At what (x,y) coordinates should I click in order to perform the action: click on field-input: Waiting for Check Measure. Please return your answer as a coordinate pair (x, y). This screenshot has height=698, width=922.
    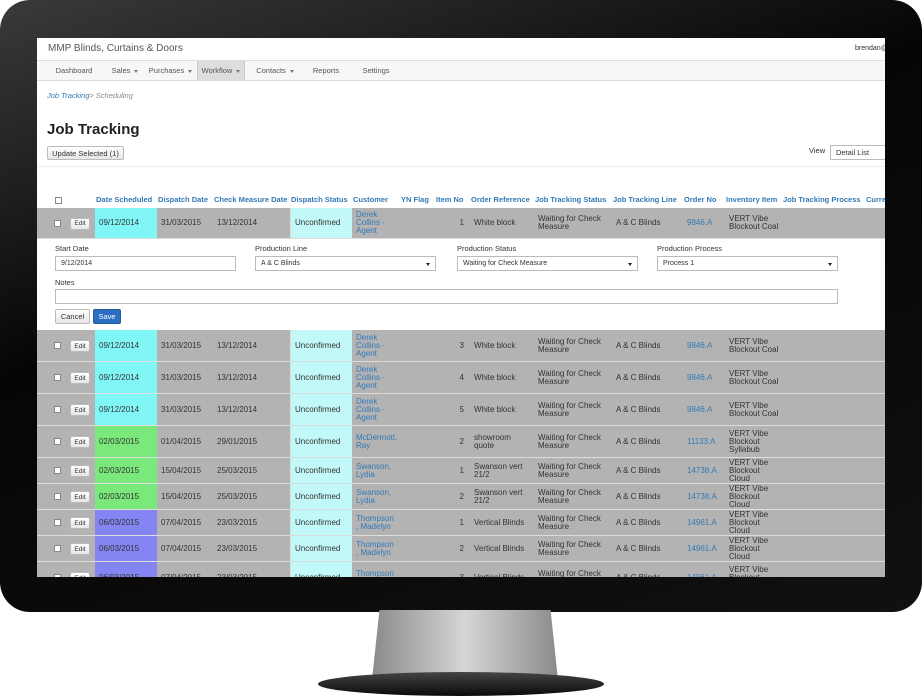
    Looking at the image, I should click on (547, 263).